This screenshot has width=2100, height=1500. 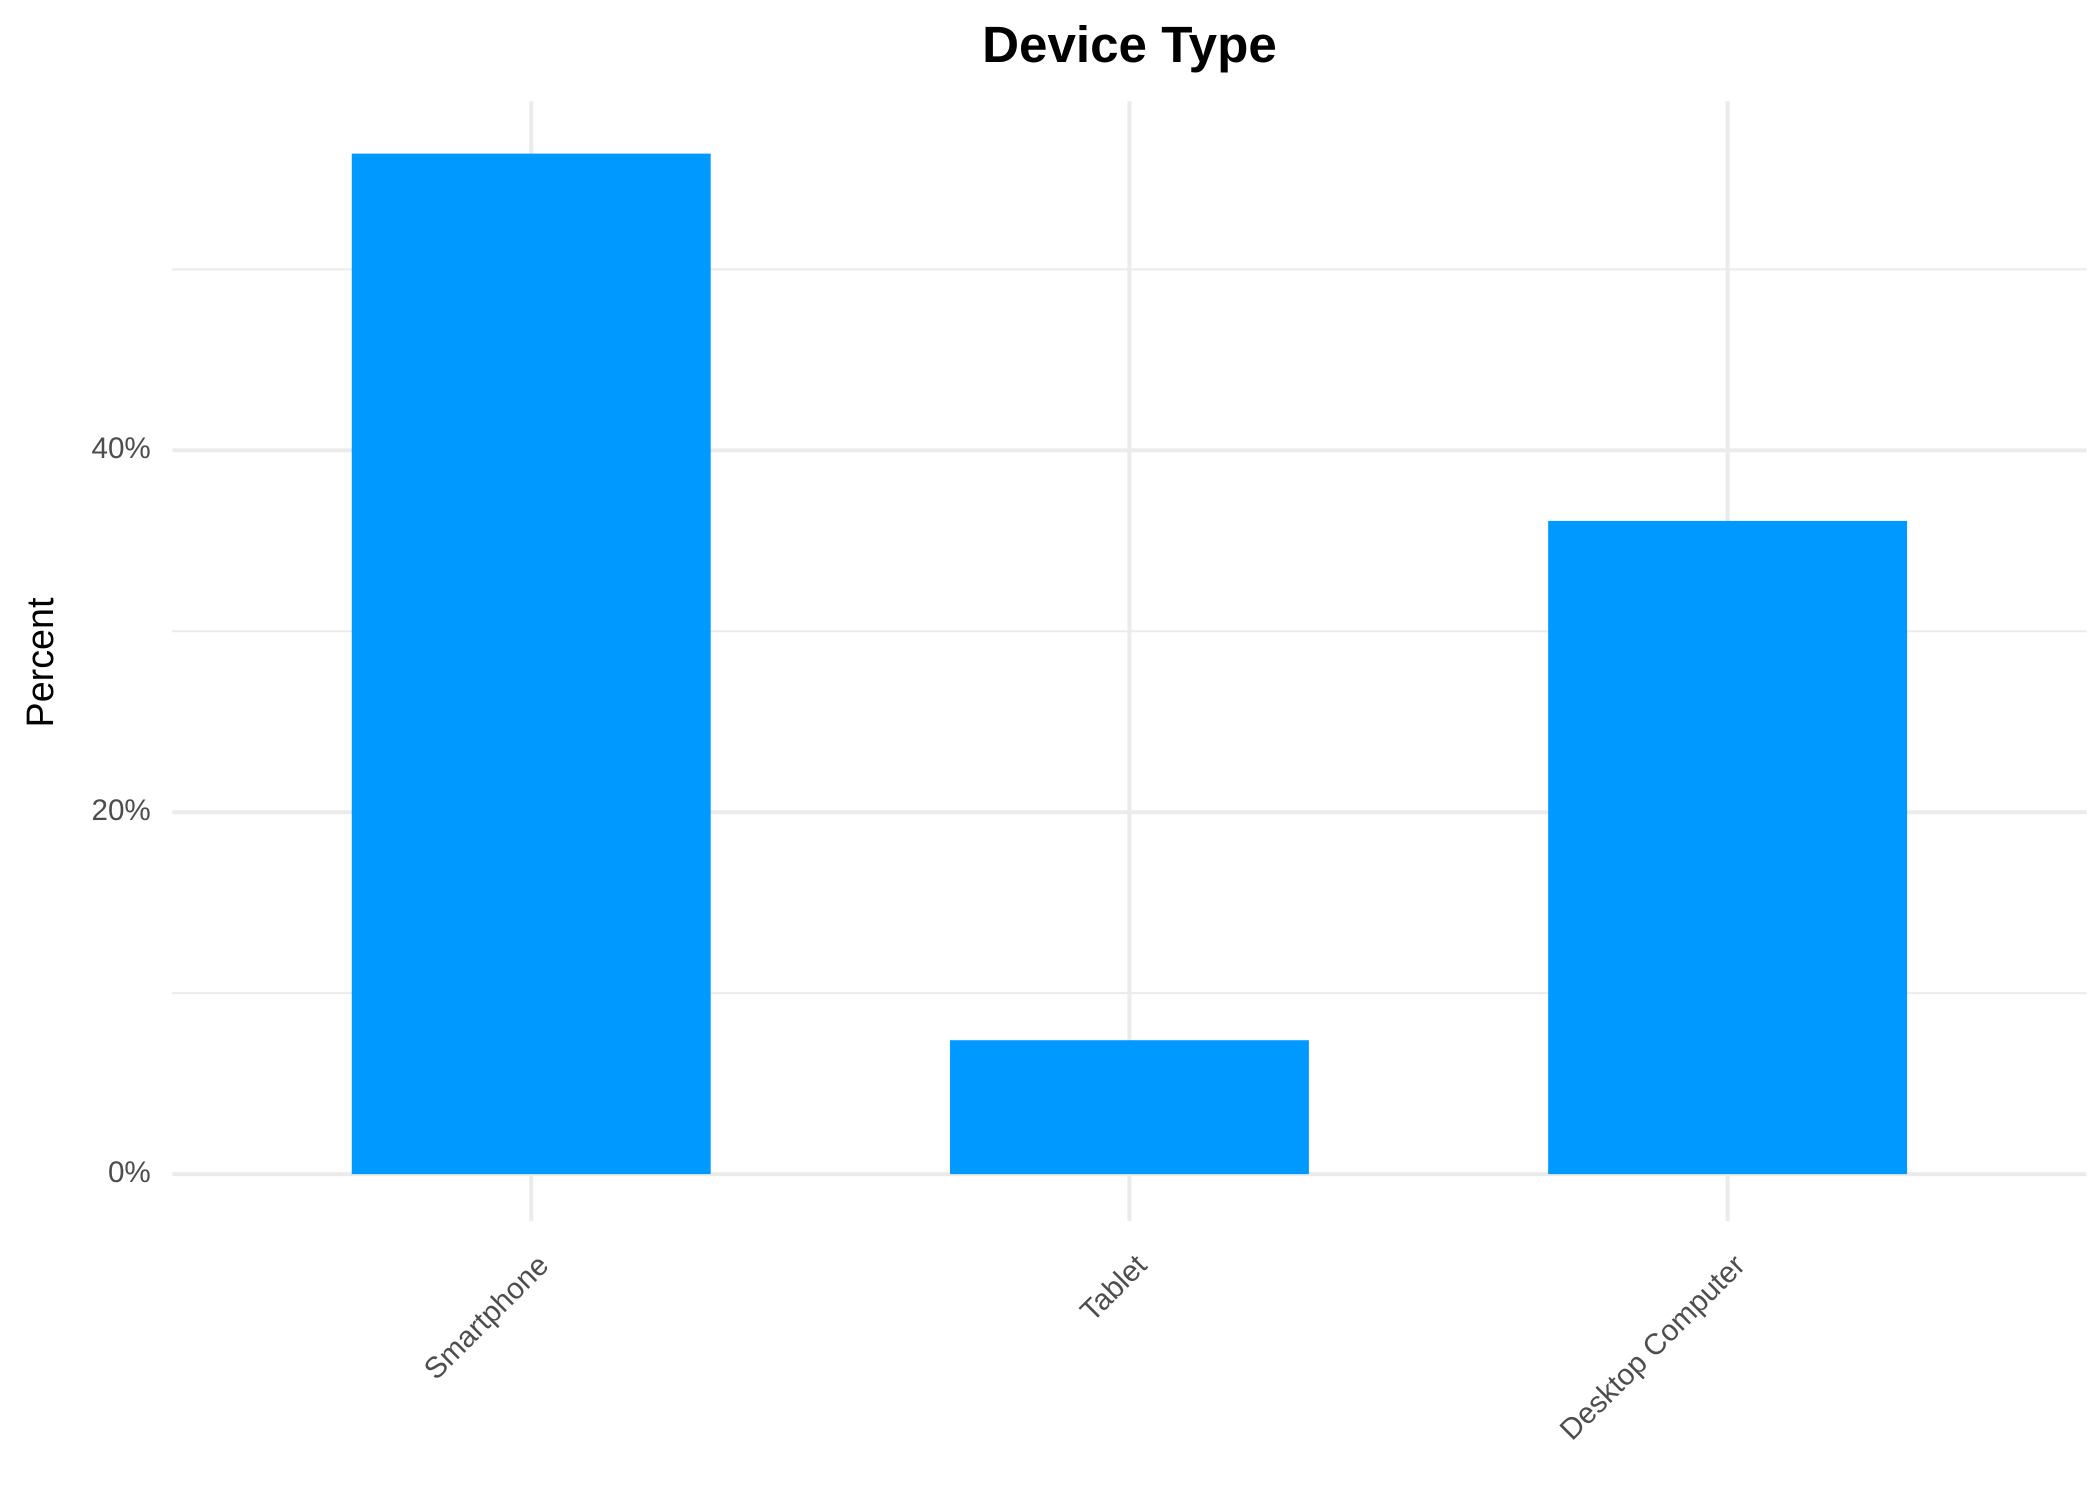 I want to click on y-tick-label: 0%, so click(x=129, y=1172).